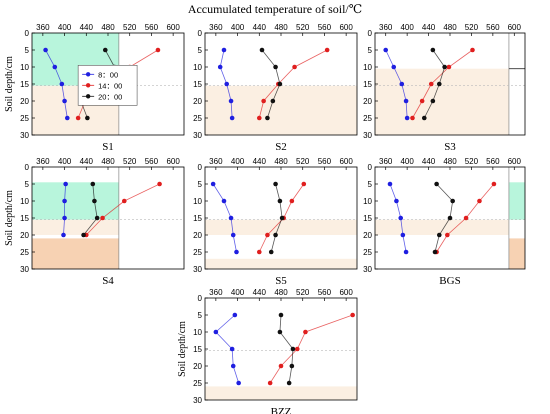 The height and width of the screenshot is (414, 550). What do you see at coordinates (275, 9) in the screenshot?
I see `figure-title: Accumulated temperature of soil/℃` at bounding box center [275, 9].